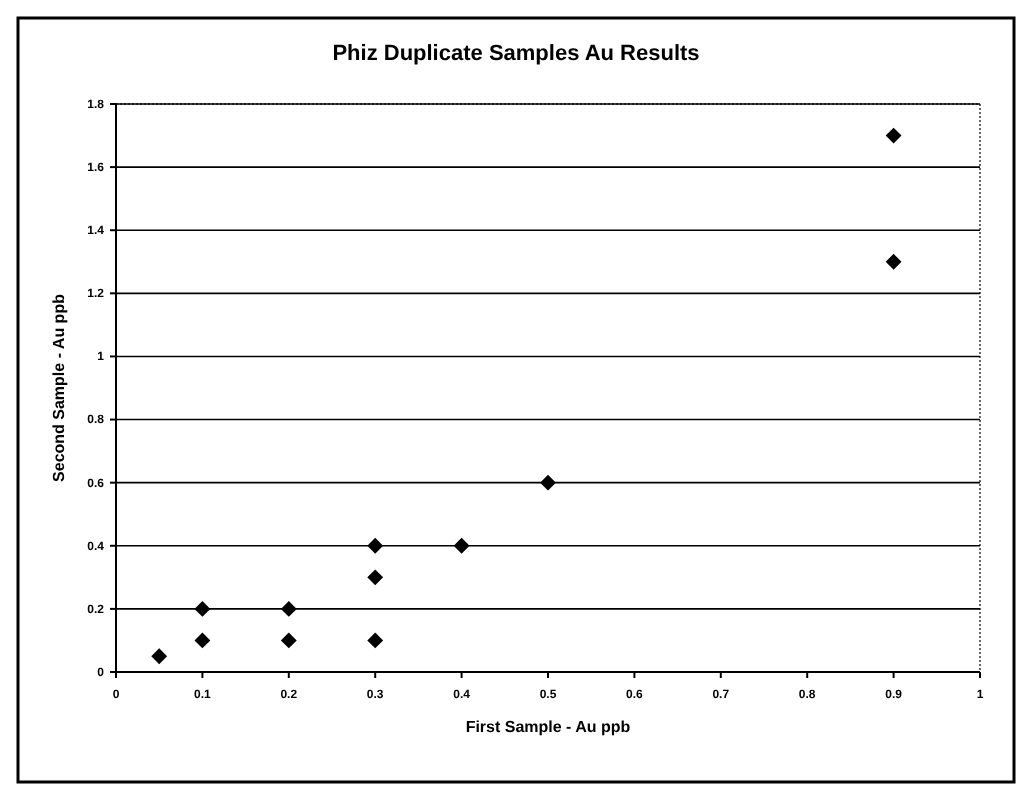  I want to click on y-axis-title: Second Sample - Au ppb, so click(59, 387).